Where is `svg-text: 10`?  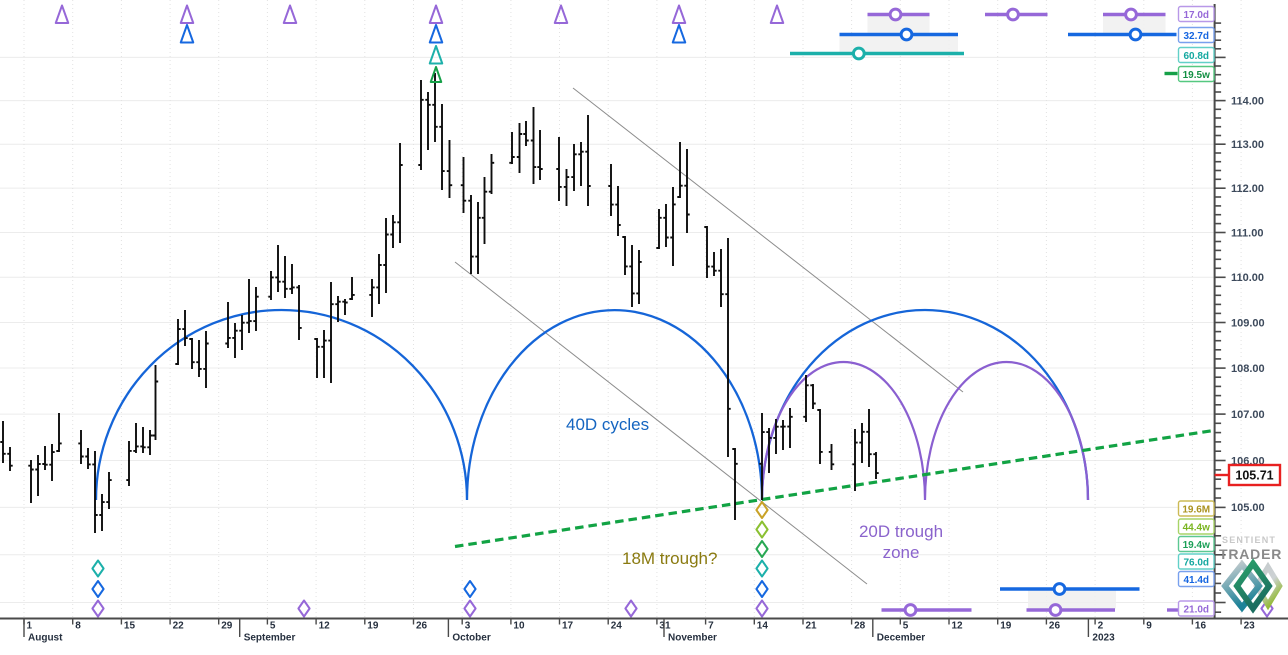
svg-text: 10 is located at coordinates (519, 626).